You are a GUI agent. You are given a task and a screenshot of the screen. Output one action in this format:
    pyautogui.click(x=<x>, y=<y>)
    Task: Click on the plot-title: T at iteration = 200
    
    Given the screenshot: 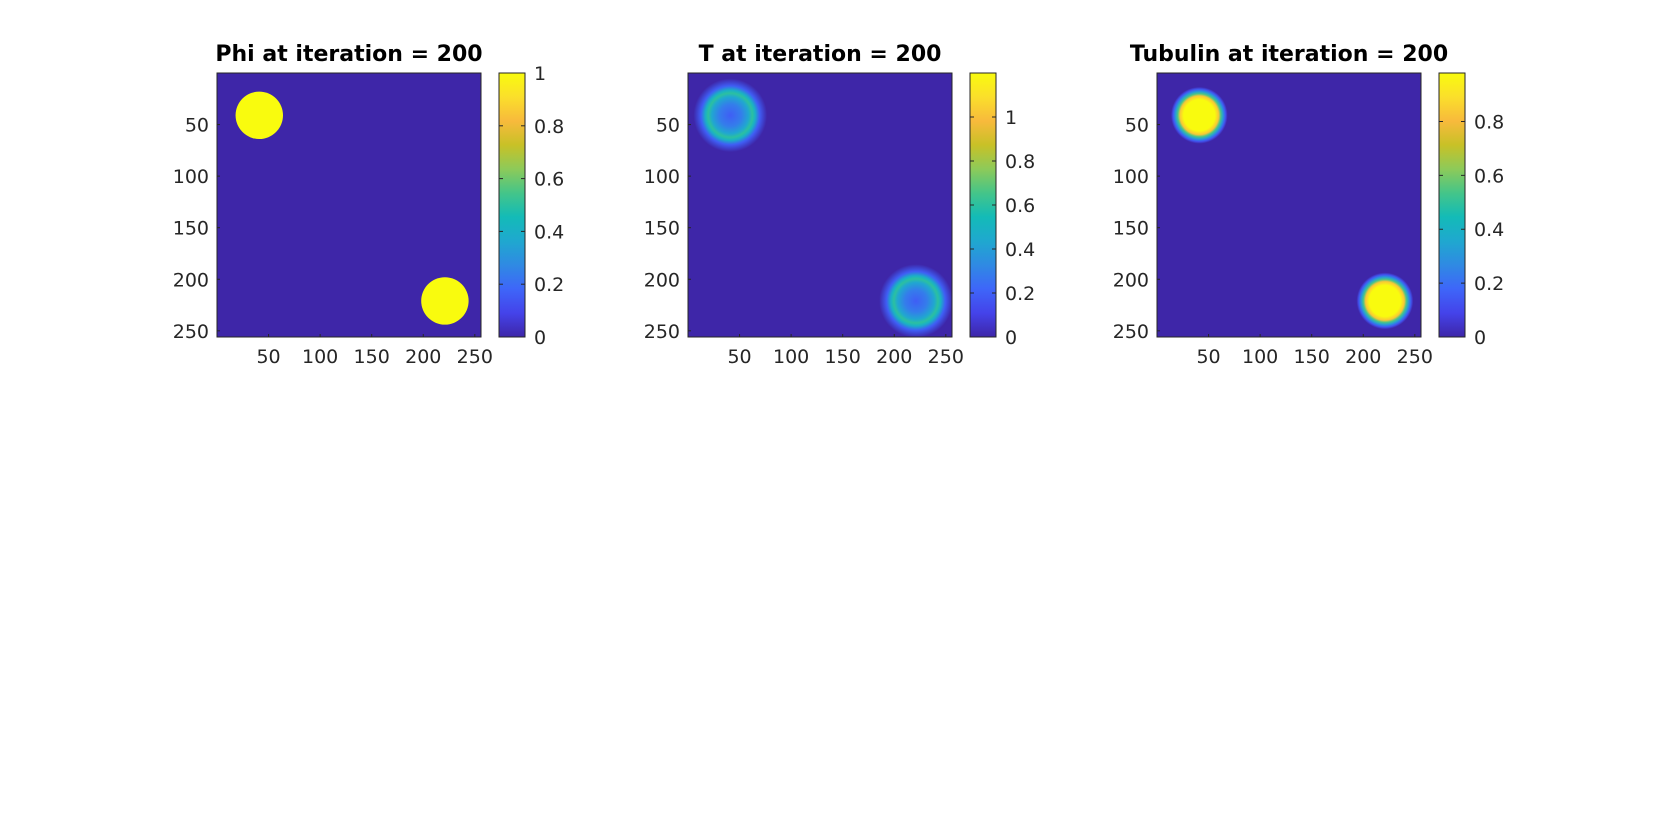 What is the action you would take?
    pyautogui.click(x=820, y=54)
    